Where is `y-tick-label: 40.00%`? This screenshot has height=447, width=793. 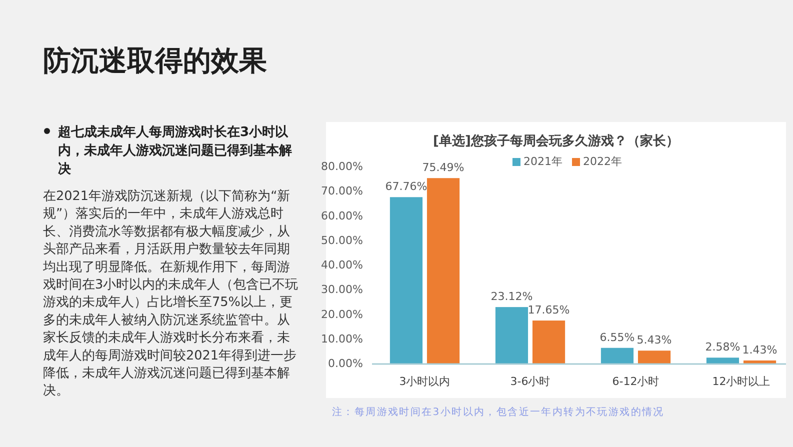 y-tick-label: 40.00% is located at coordinates (342, 265).